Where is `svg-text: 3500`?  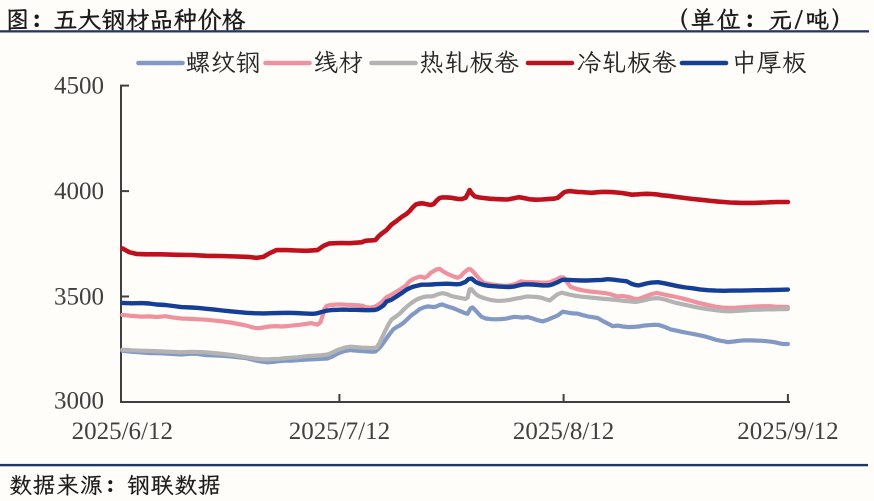 svg-text: 3500 is located at coordinates (79, 297).